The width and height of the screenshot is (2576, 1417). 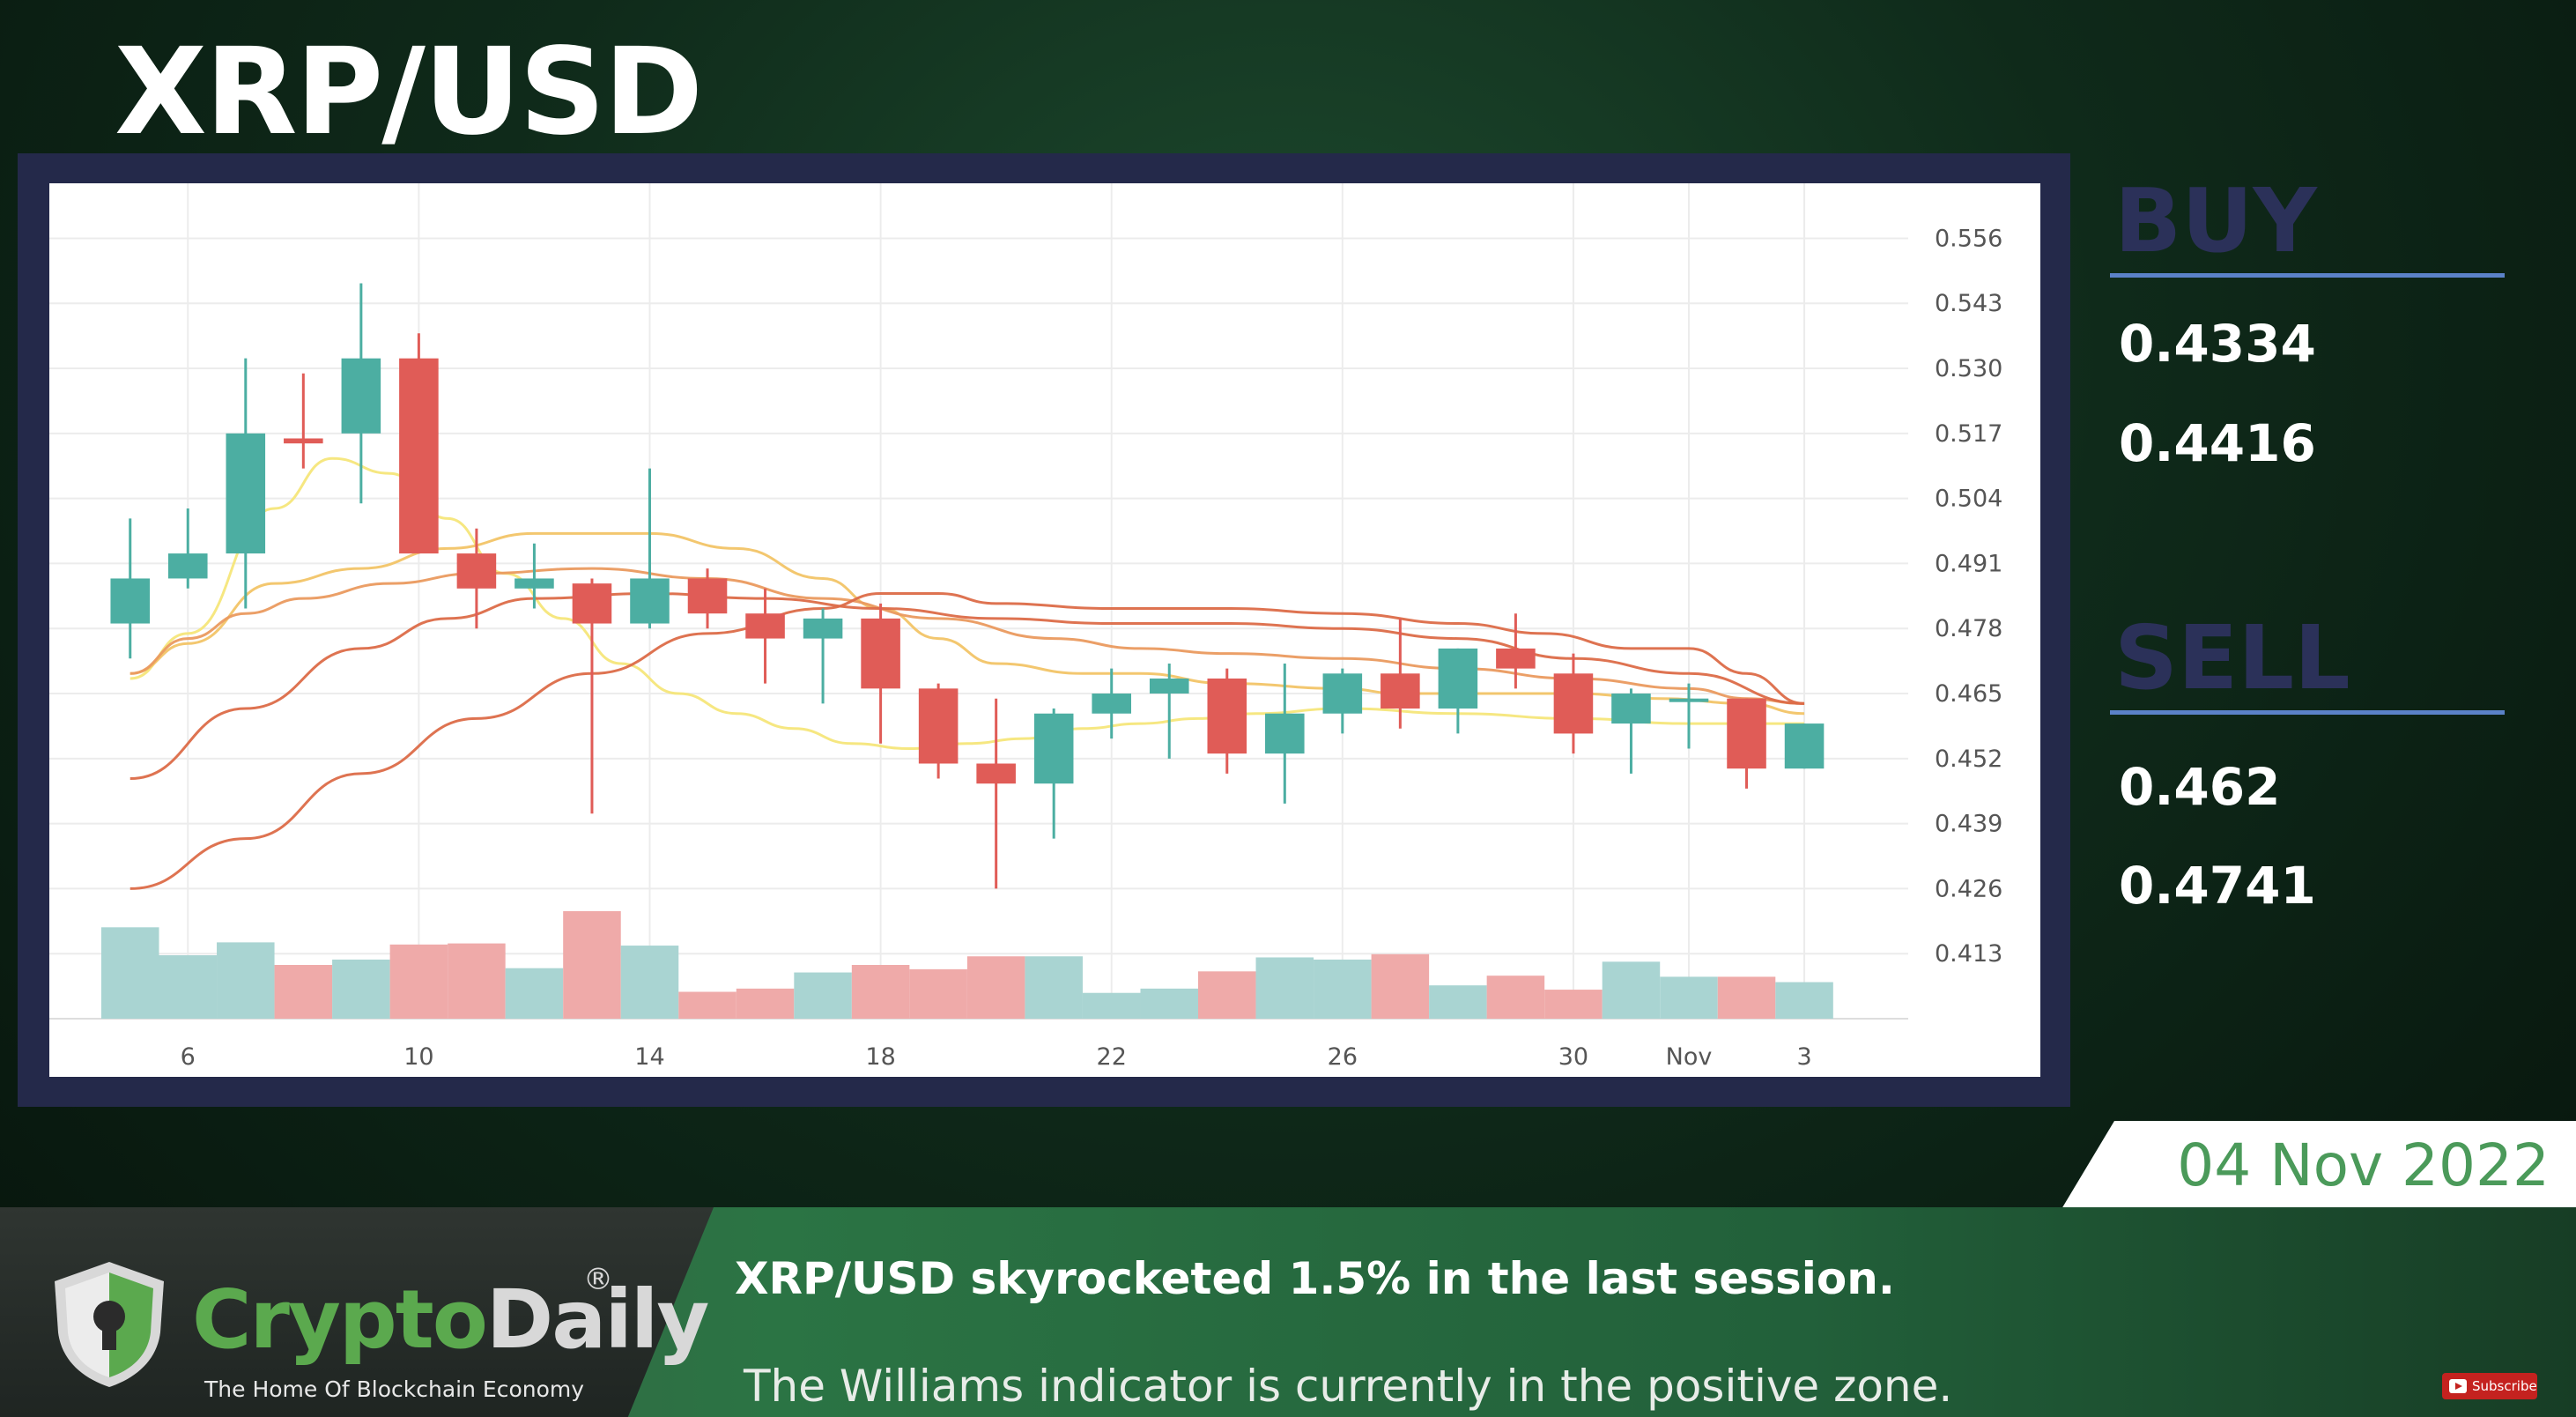 What do you see at coordinates (598, 1279) in the screenshot?
I see `logo-registered-mark: ®` at bounding box center [598, 1279].